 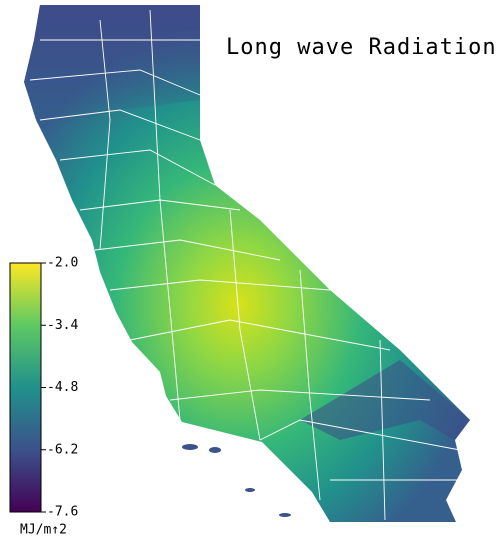 What do you see at coordinates (62, 449) in the screenshot?
I see `colorbar-tick-label: -6.2` at bounding box center [62, 449].